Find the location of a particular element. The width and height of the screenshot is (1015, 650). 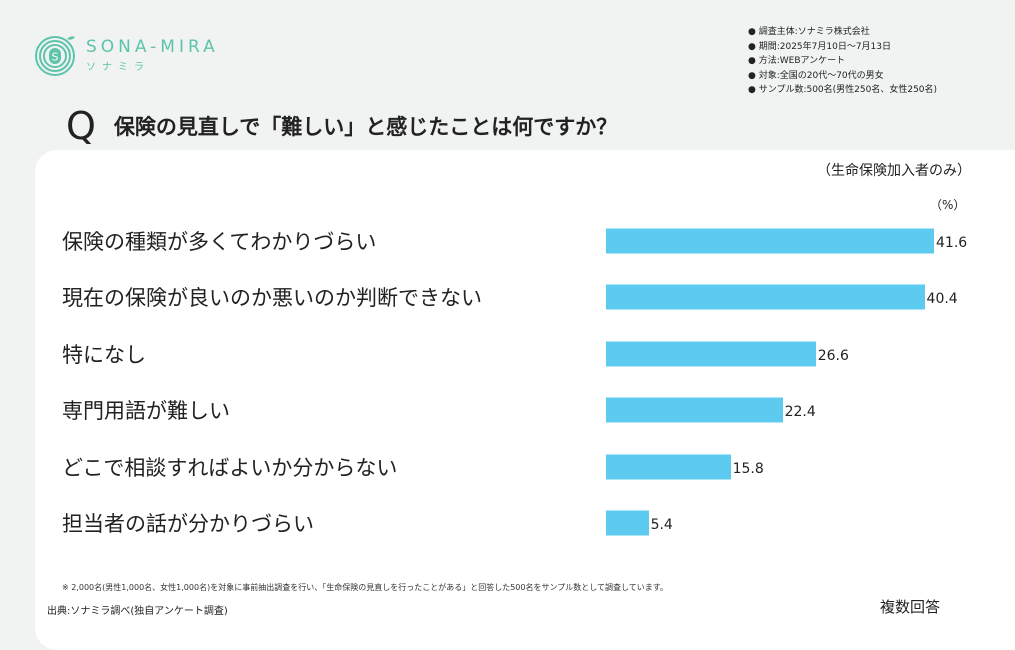

question-heading: Q 保険の見直しで「難しい」と感じたことは何ですか？ is located at coordinates (341, 126).